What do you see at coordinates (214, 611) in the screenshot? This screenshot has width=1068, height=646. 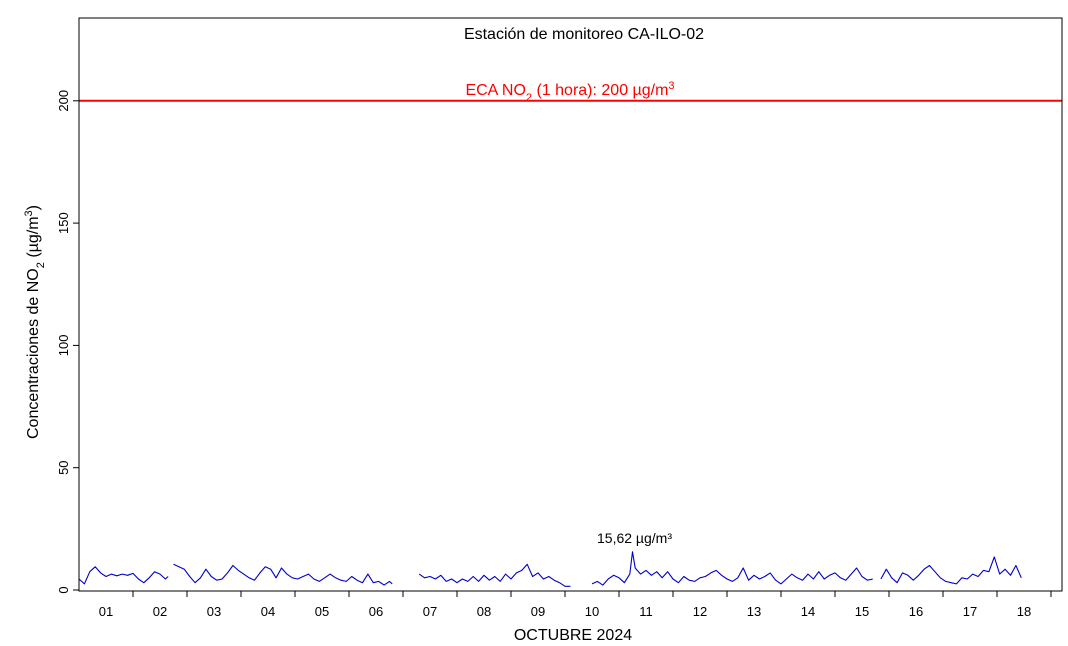 I see `x-tick-label: 03` at bounding box center [214, 611].